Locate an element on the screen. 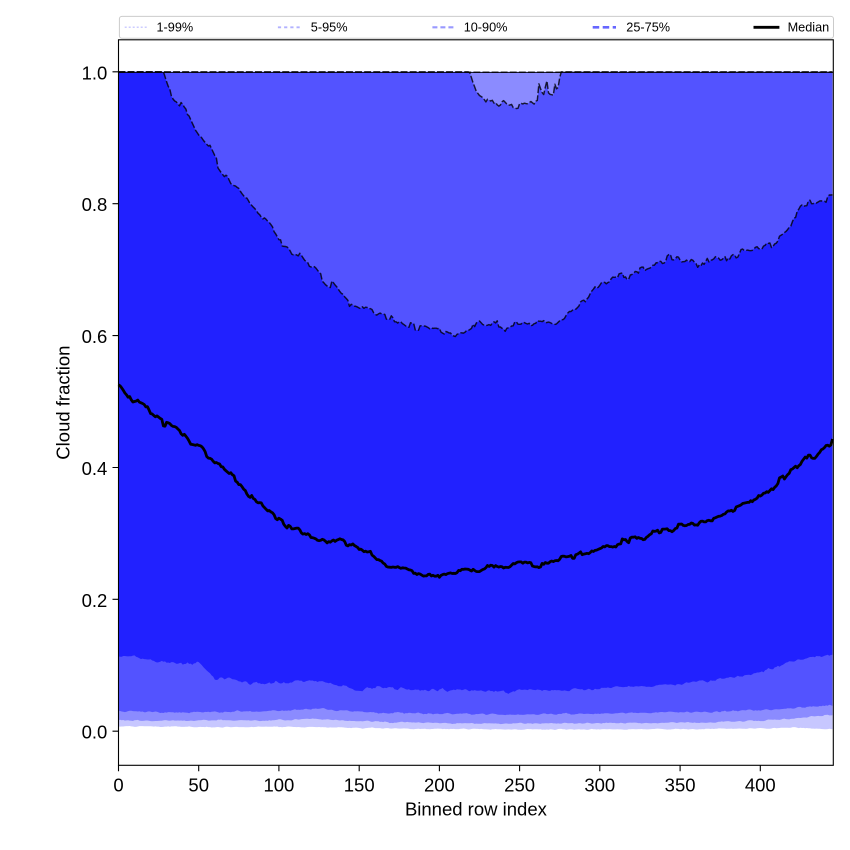 This screenshot has width=850, height=850. svg-text: 25-75% is located at coordinates (648, 28).